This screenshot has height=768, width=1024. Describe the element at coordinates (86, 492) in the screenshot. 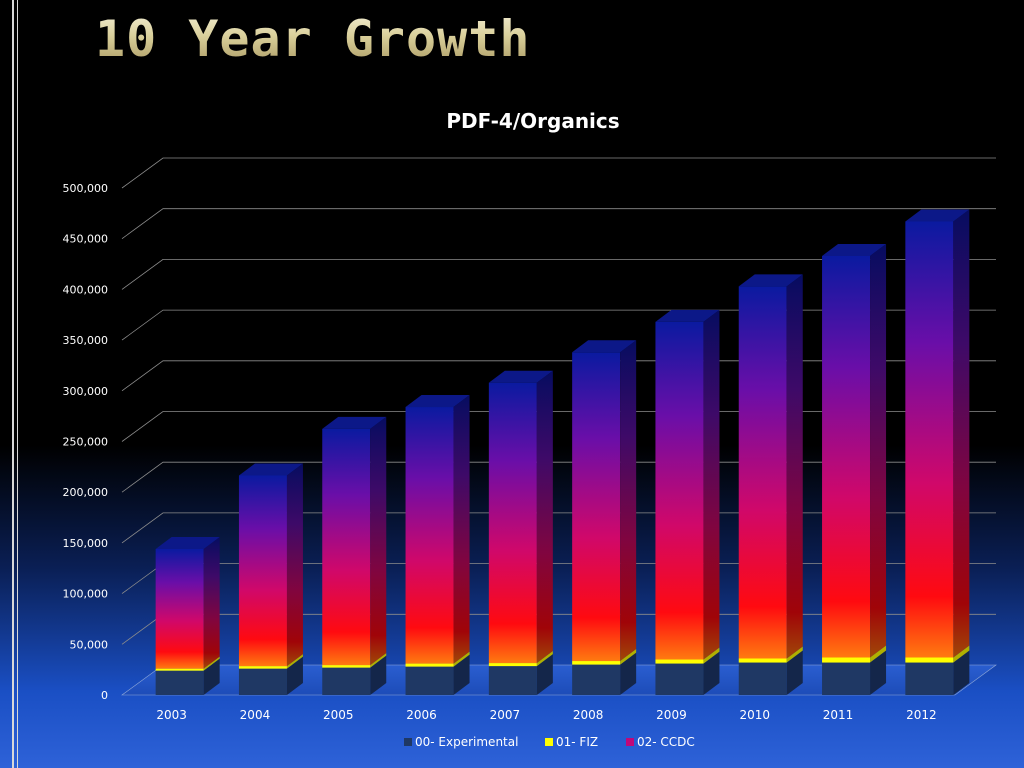

I see `y-tick-label: 200,000` at that location.